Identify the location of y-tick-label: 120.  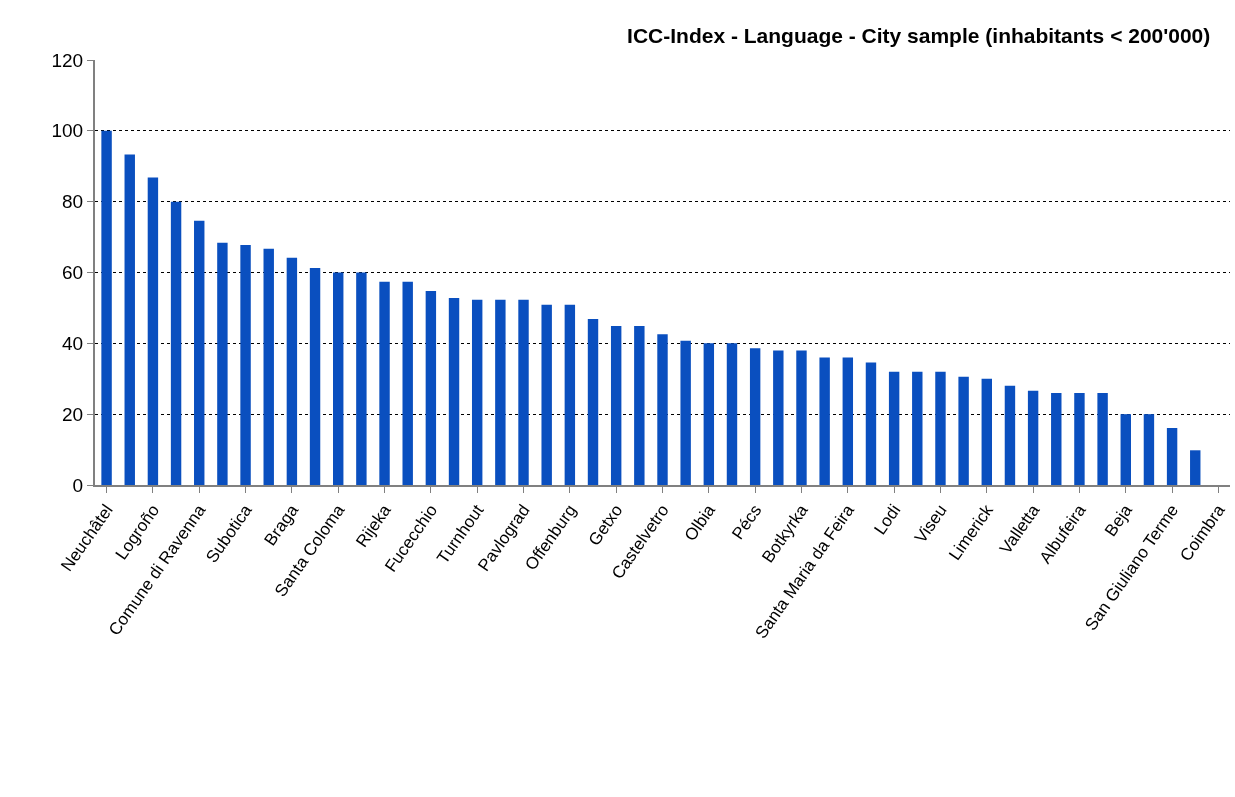
(67, 60).